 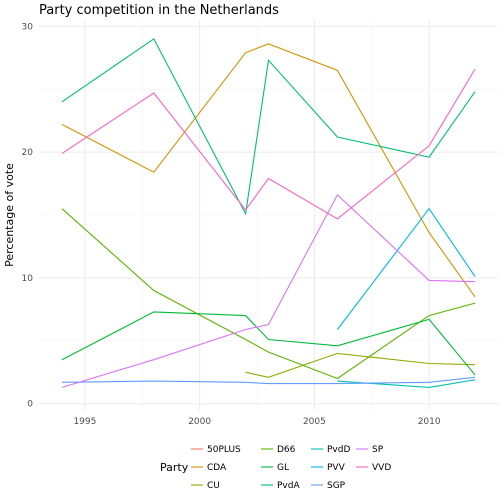 I want to click on legend-title: Party, so click(x=174, y=467).